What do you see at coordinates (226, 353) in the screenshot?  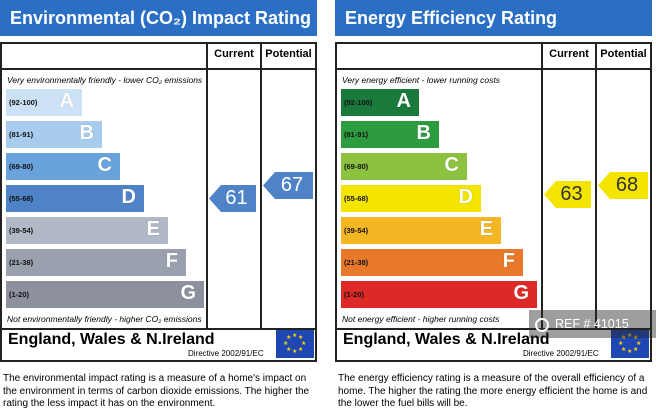 I see `env-directive: Directive 2002/91/EC` at bounding box center [226, 353].